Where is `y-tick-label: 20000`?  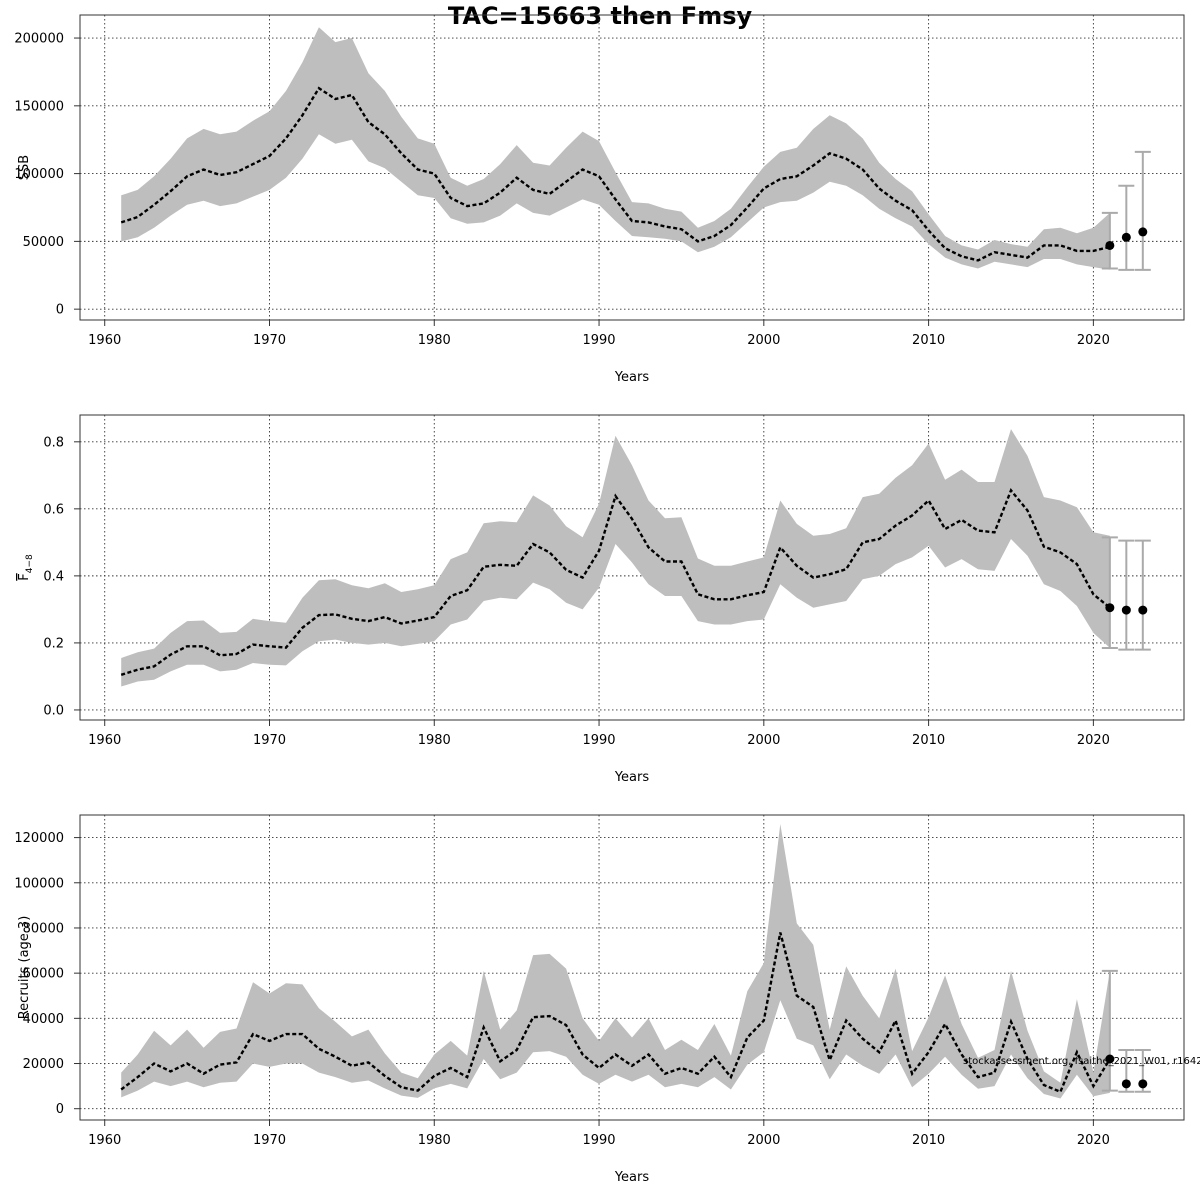
y-tick-label: 20000 is located at coordinates (43, 1064).